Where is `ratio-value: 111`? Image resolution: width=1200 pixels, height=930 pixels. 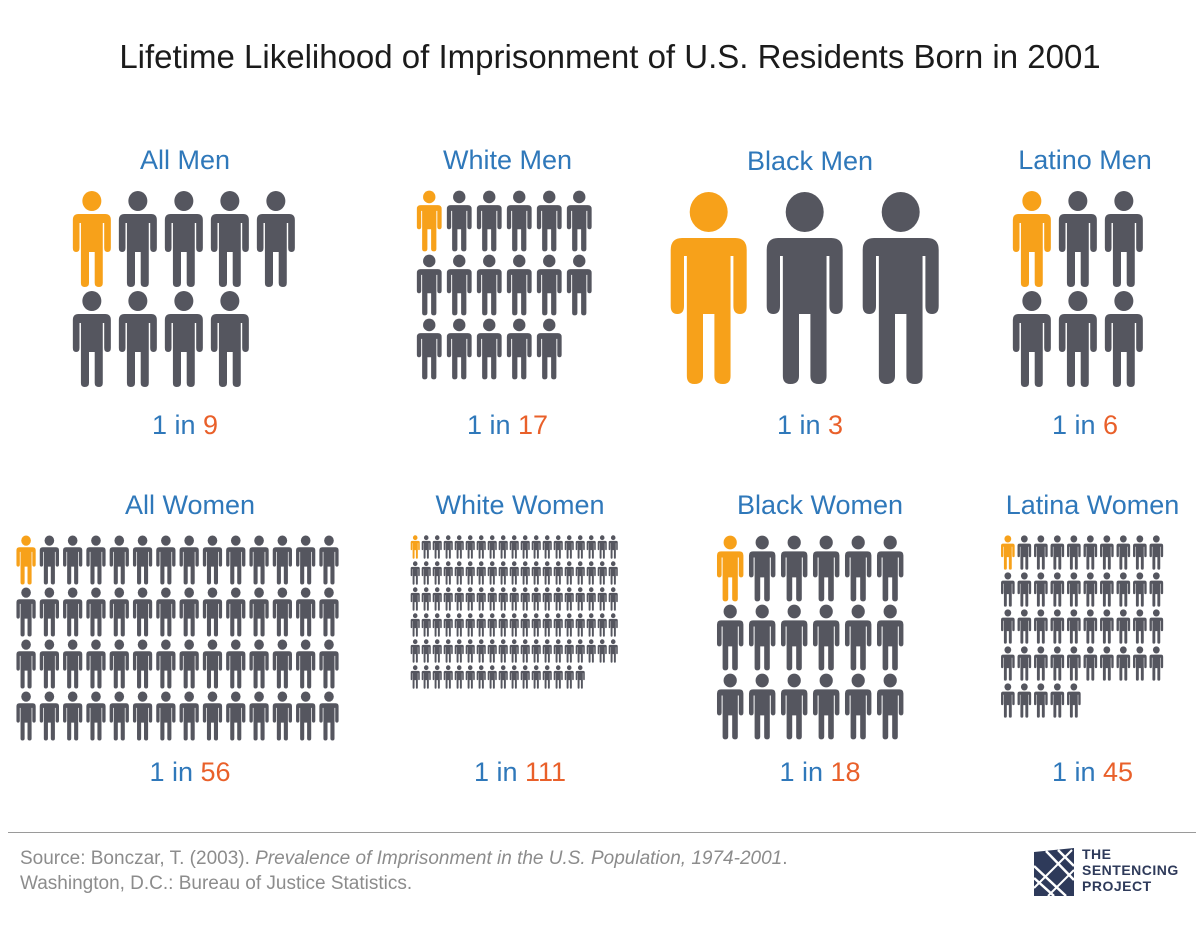 ratio-value: 111 is located at coordinates (546, 772).